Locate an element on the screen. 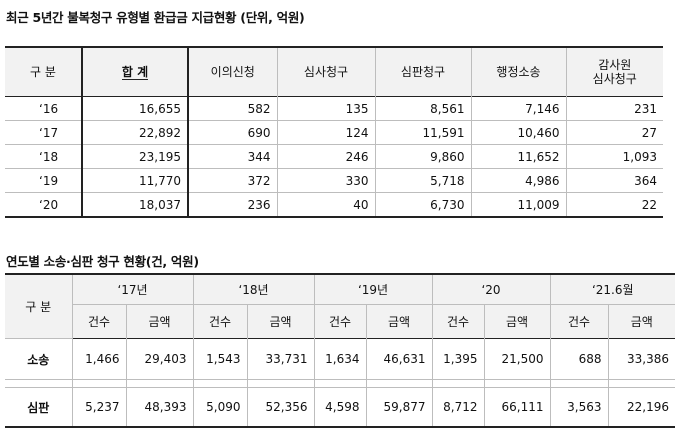  amount-cell: 52,356 is located at coordinates (280, 407).